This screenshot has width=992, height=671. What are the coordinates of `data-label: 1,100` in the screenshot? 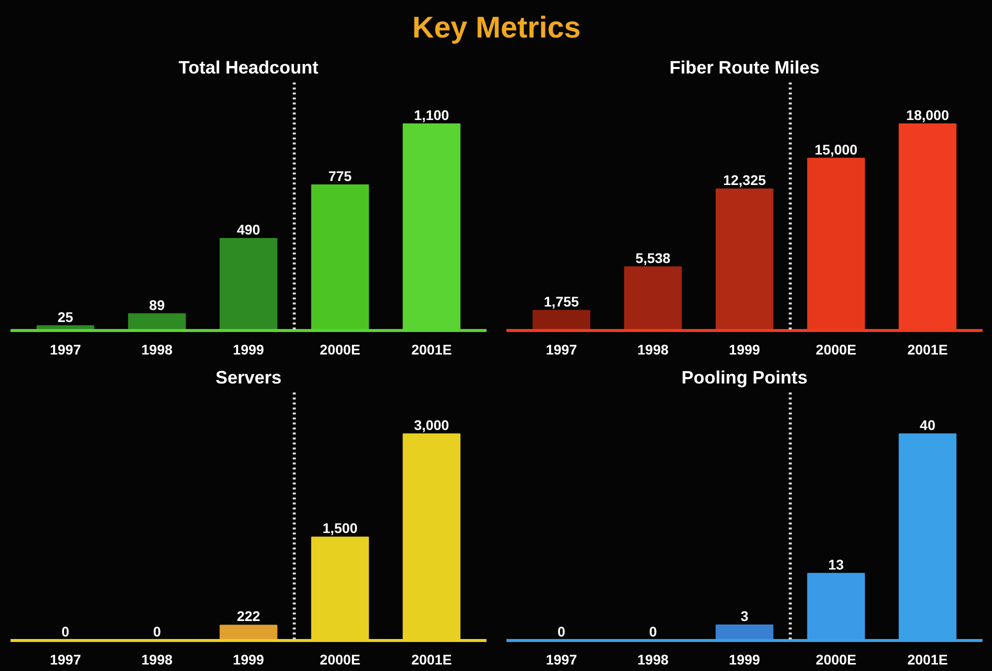 It's located at (432, 114).